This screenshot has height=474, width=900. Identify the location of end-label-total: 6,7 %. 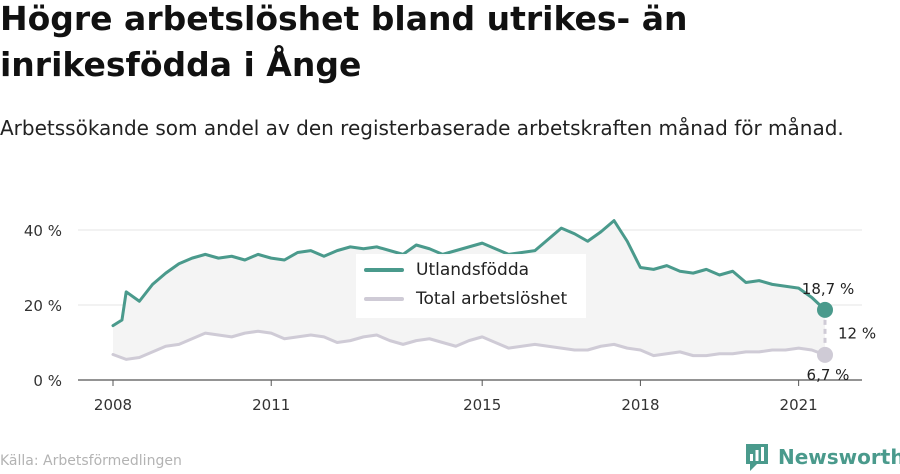
(828, 375).